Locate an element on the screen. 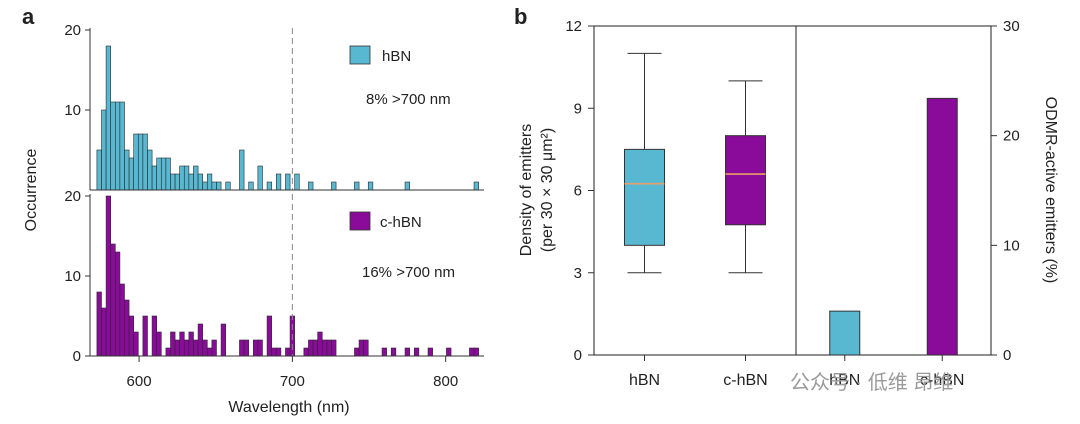  left-y-tick-label: 3 is located at coordinates (578, 273).